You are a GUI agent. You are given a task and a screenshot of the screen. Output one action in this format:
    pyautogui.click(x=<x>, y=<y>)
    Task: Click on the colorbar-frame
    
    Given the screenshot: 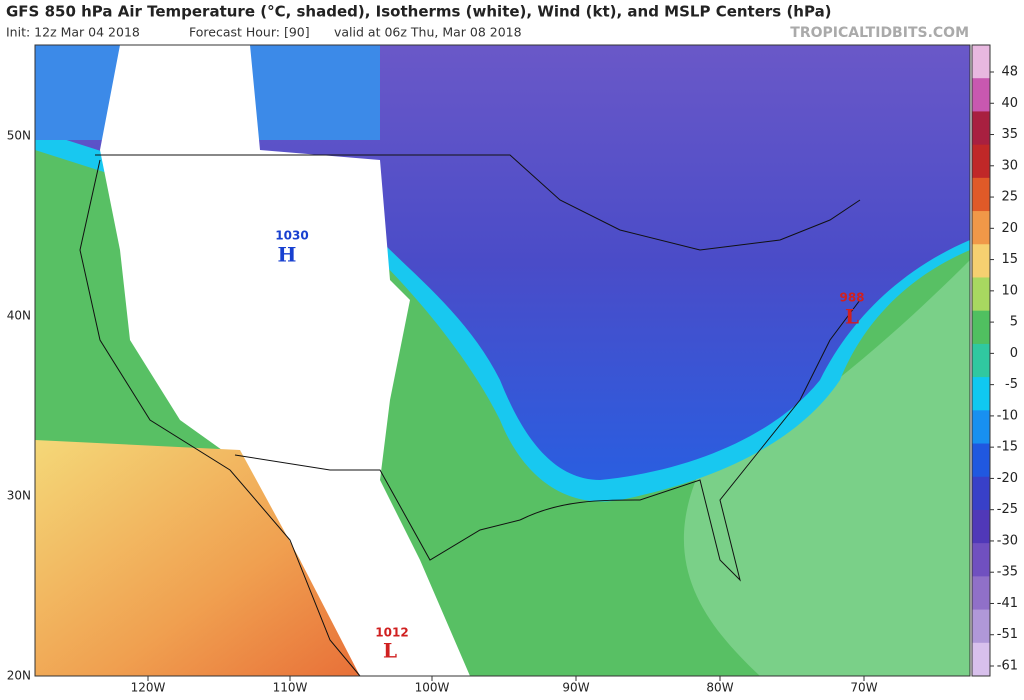 What is the action you would take?
    pyautogui.click(x=981, y=360)
    